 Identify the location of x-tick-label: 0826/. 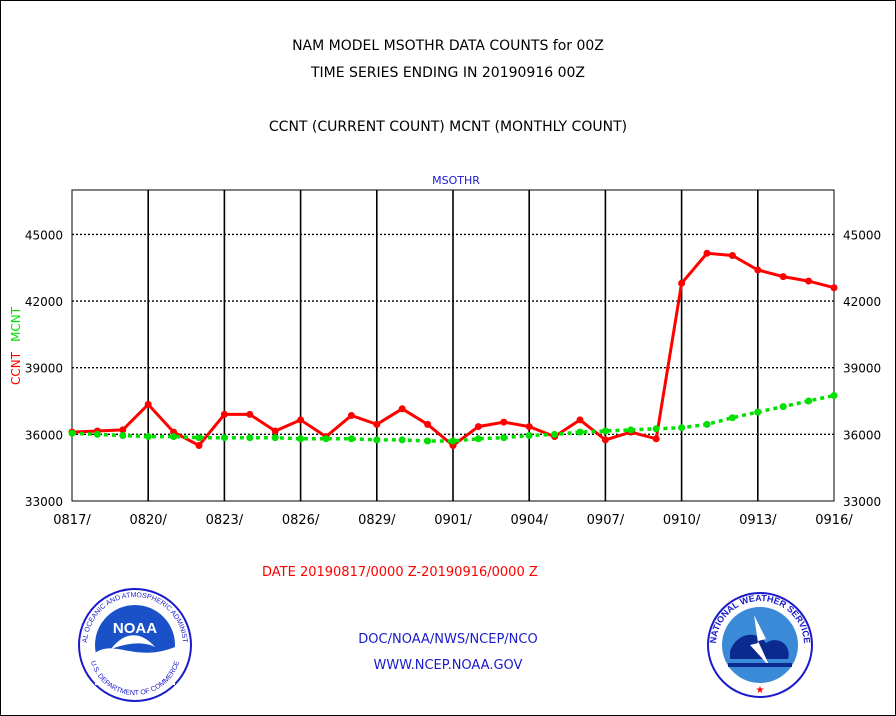
(301, 520).